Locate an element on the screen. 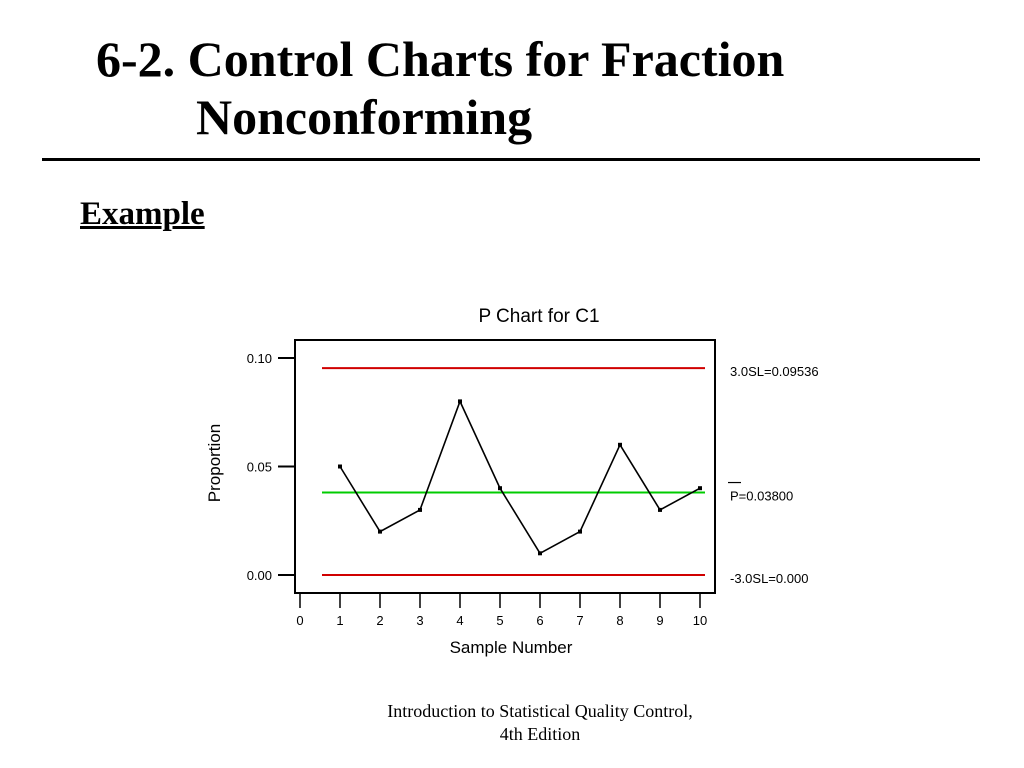 This screenshot has width=1024, height=768. footer-line2: 4th Edition is located at coordinates (540, 734).